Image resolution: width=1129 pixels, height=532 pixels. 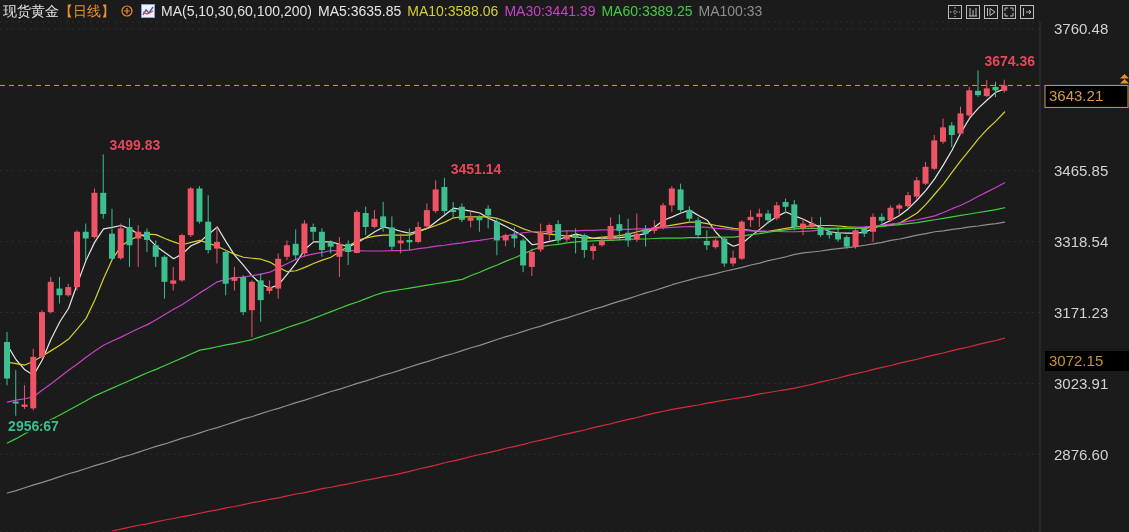 I want to click on chart-title: 现货黄金, so click(x=31, y=11).